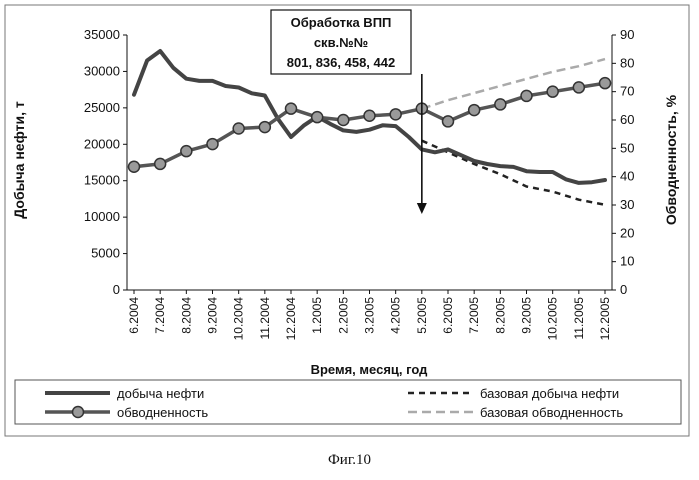 This screenshot has width=699, height=480. Describe the element at coordinates (162, 412) in the screenshot. I see `legend-label: обводненность` at that location.